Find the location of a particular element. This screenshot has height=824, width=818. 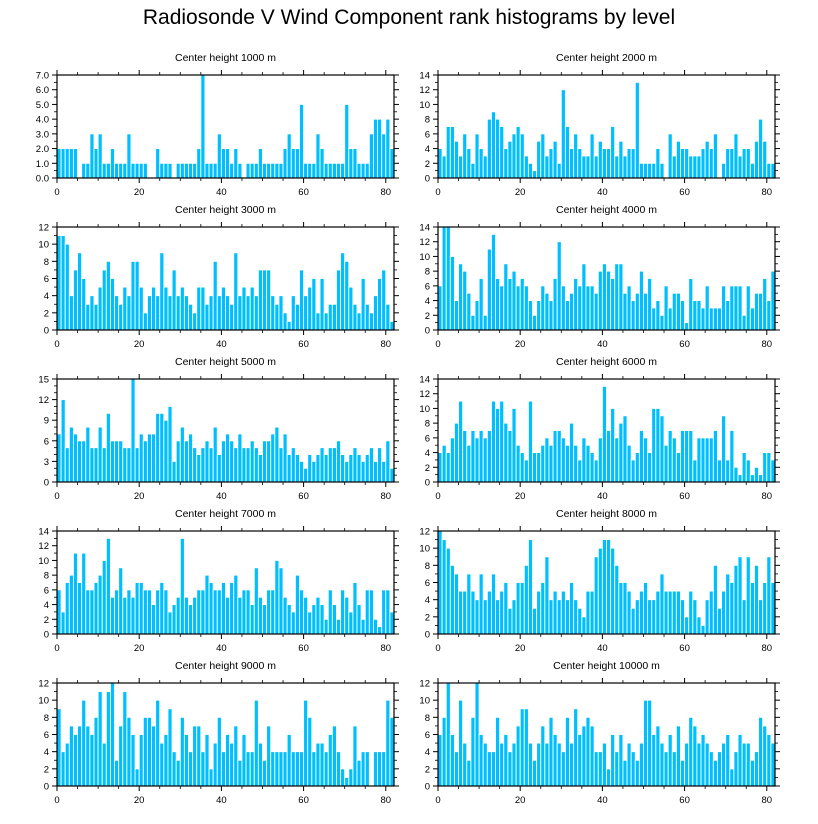

chart-panel-8: Center height 8000 m 0 2 4 6 8 10 12 0 20 40 60 80 is located at coordinates (599, 581).